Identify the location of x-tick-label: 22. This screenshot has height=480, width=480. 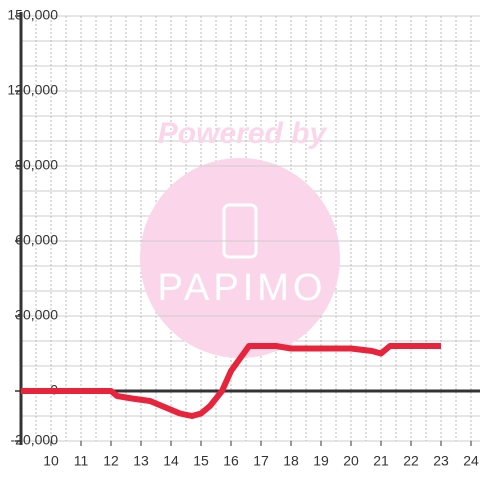
(411, 461).